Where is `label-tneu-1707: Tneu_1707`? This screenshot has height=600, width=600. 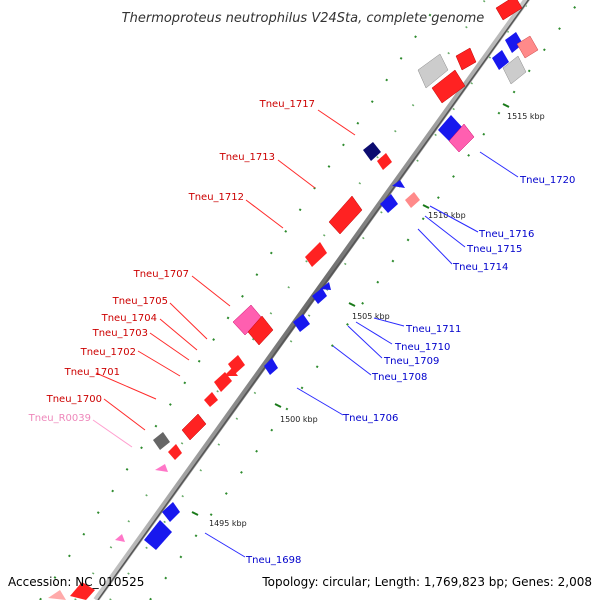 label-tneu-1707: Tneu_1707 is located at coordinates (161, 274).